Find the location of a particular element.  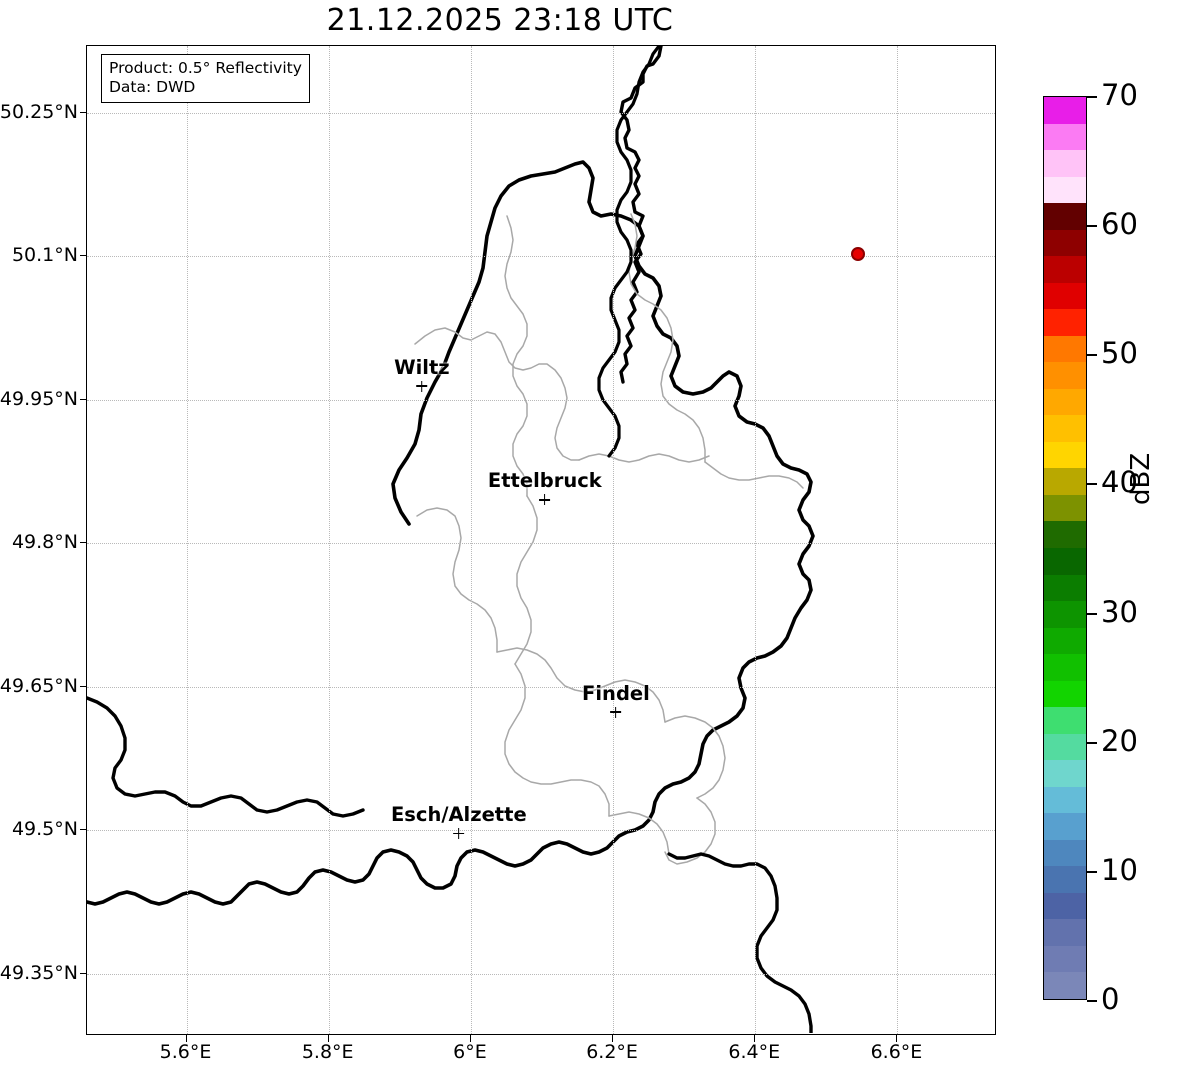

colorbar-tick-label: 10 is located at coordinates (1119, 869).